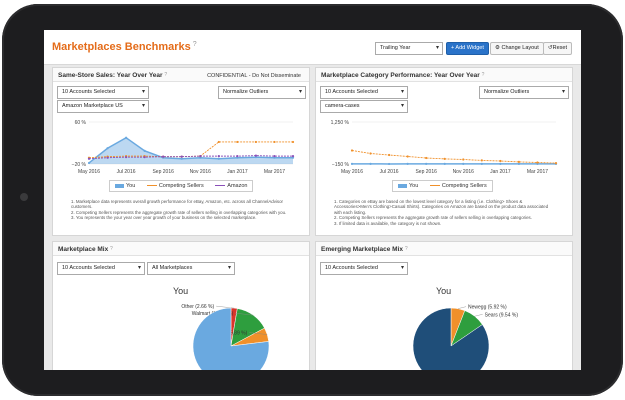 Image resolution: width=625 pixels, height=400 pixels. Describe the element at coordinates (467, 48) in the screenshot. I see `add-widget-button: + Add Widget` at that location.